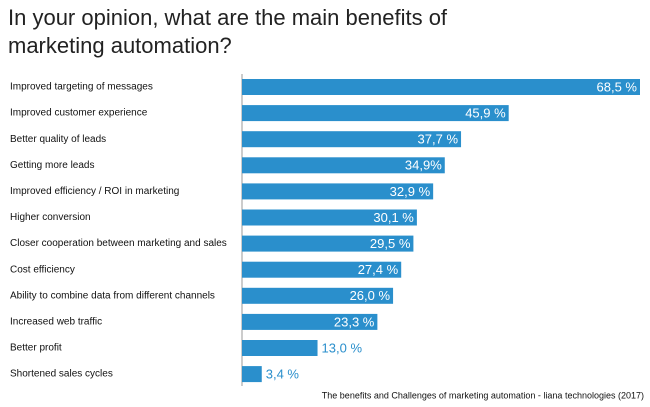  Describe the element at coordinates (50, 217) in the screenshot. I see `category-label: Higher conversion` at that location.